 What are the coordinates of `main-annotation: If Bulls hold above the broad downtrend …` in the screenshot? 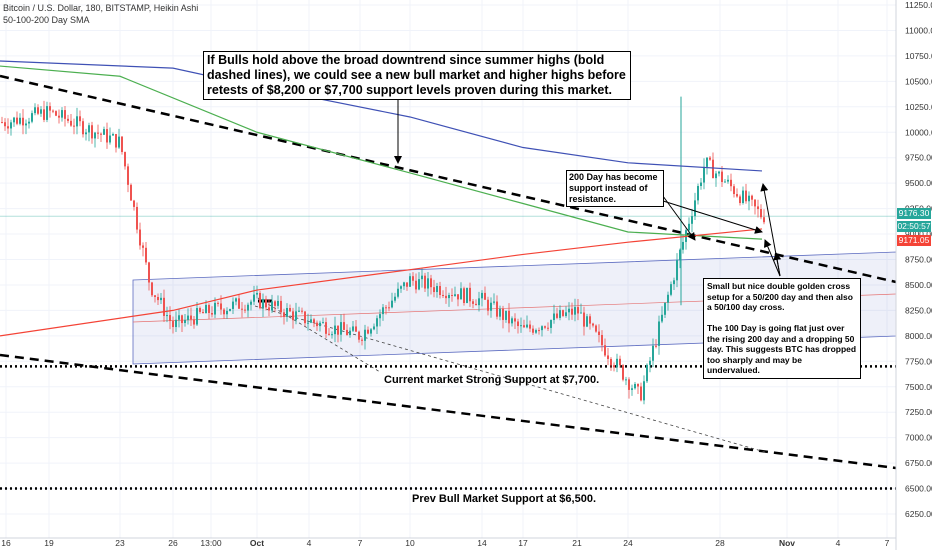 It's located at (417, 75).